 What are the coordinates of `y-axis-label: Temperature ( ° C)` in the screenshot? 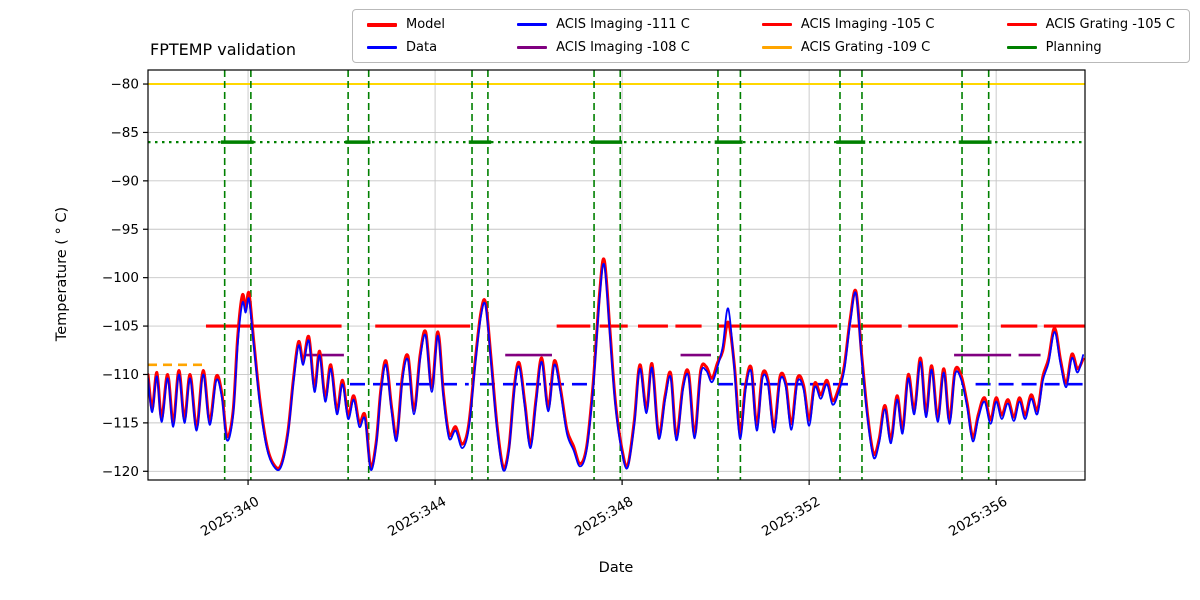 It's located at (62, 274).